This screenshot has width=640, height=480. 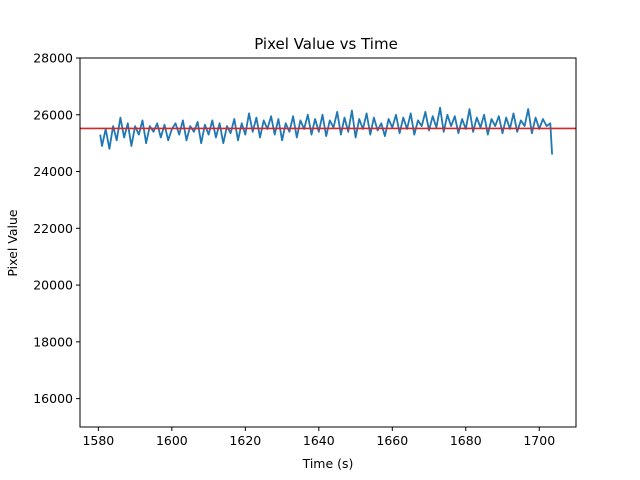 I want to click on y-tick-label-16000: 16000, so click(x=53, y=398).